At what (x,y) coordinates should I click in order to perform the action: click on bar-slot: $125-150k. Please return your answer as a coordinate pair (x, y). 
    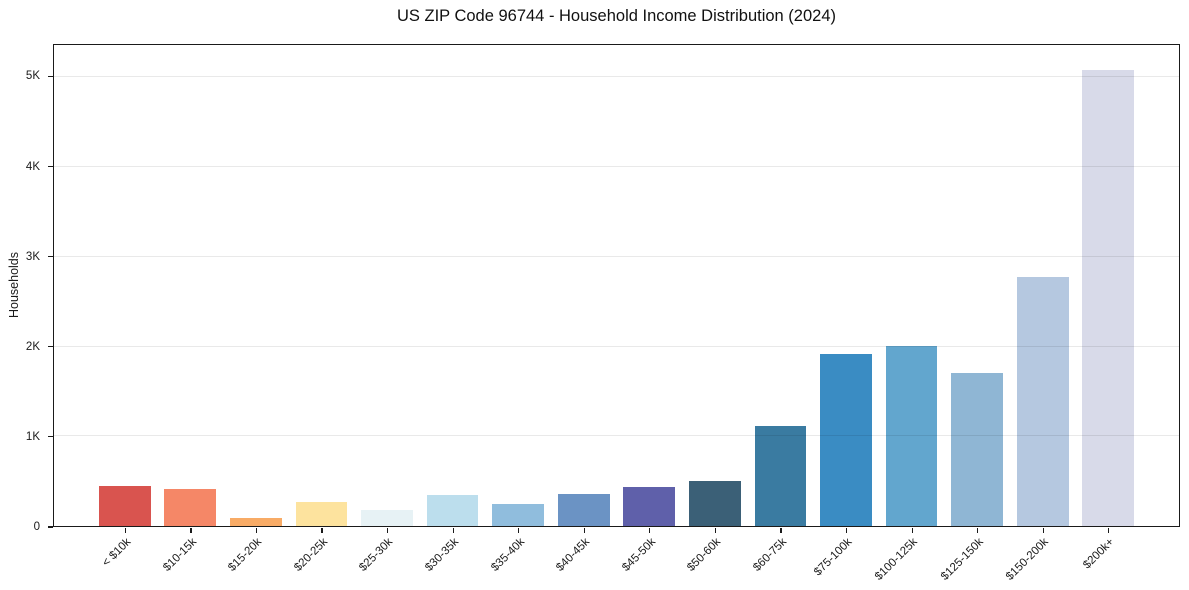
    Looking at the image, I should click on (974, 314).